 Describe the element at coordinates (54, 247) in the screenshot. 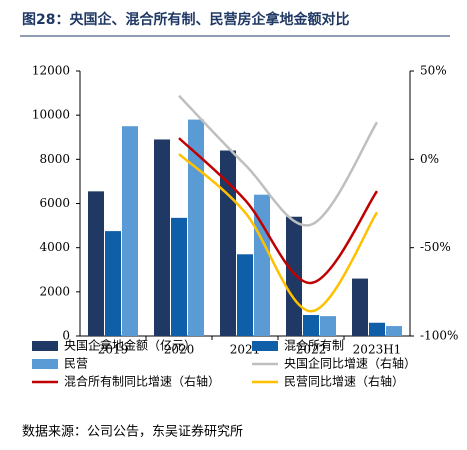

I see `y-tick-label: 4000` at that location.